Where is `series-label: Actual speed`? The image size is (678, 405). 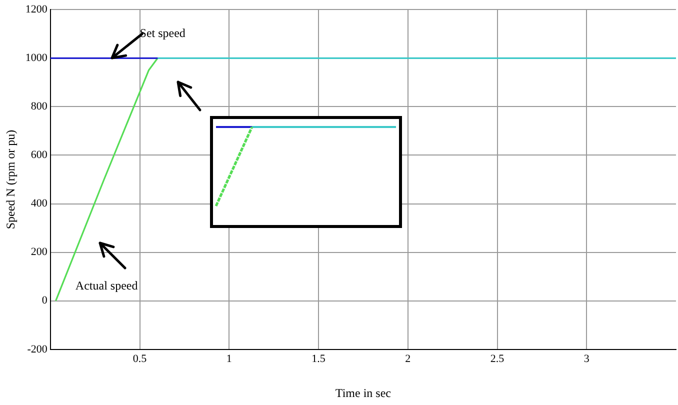 series-label: Actual speed is located at coordinates (106, 285).